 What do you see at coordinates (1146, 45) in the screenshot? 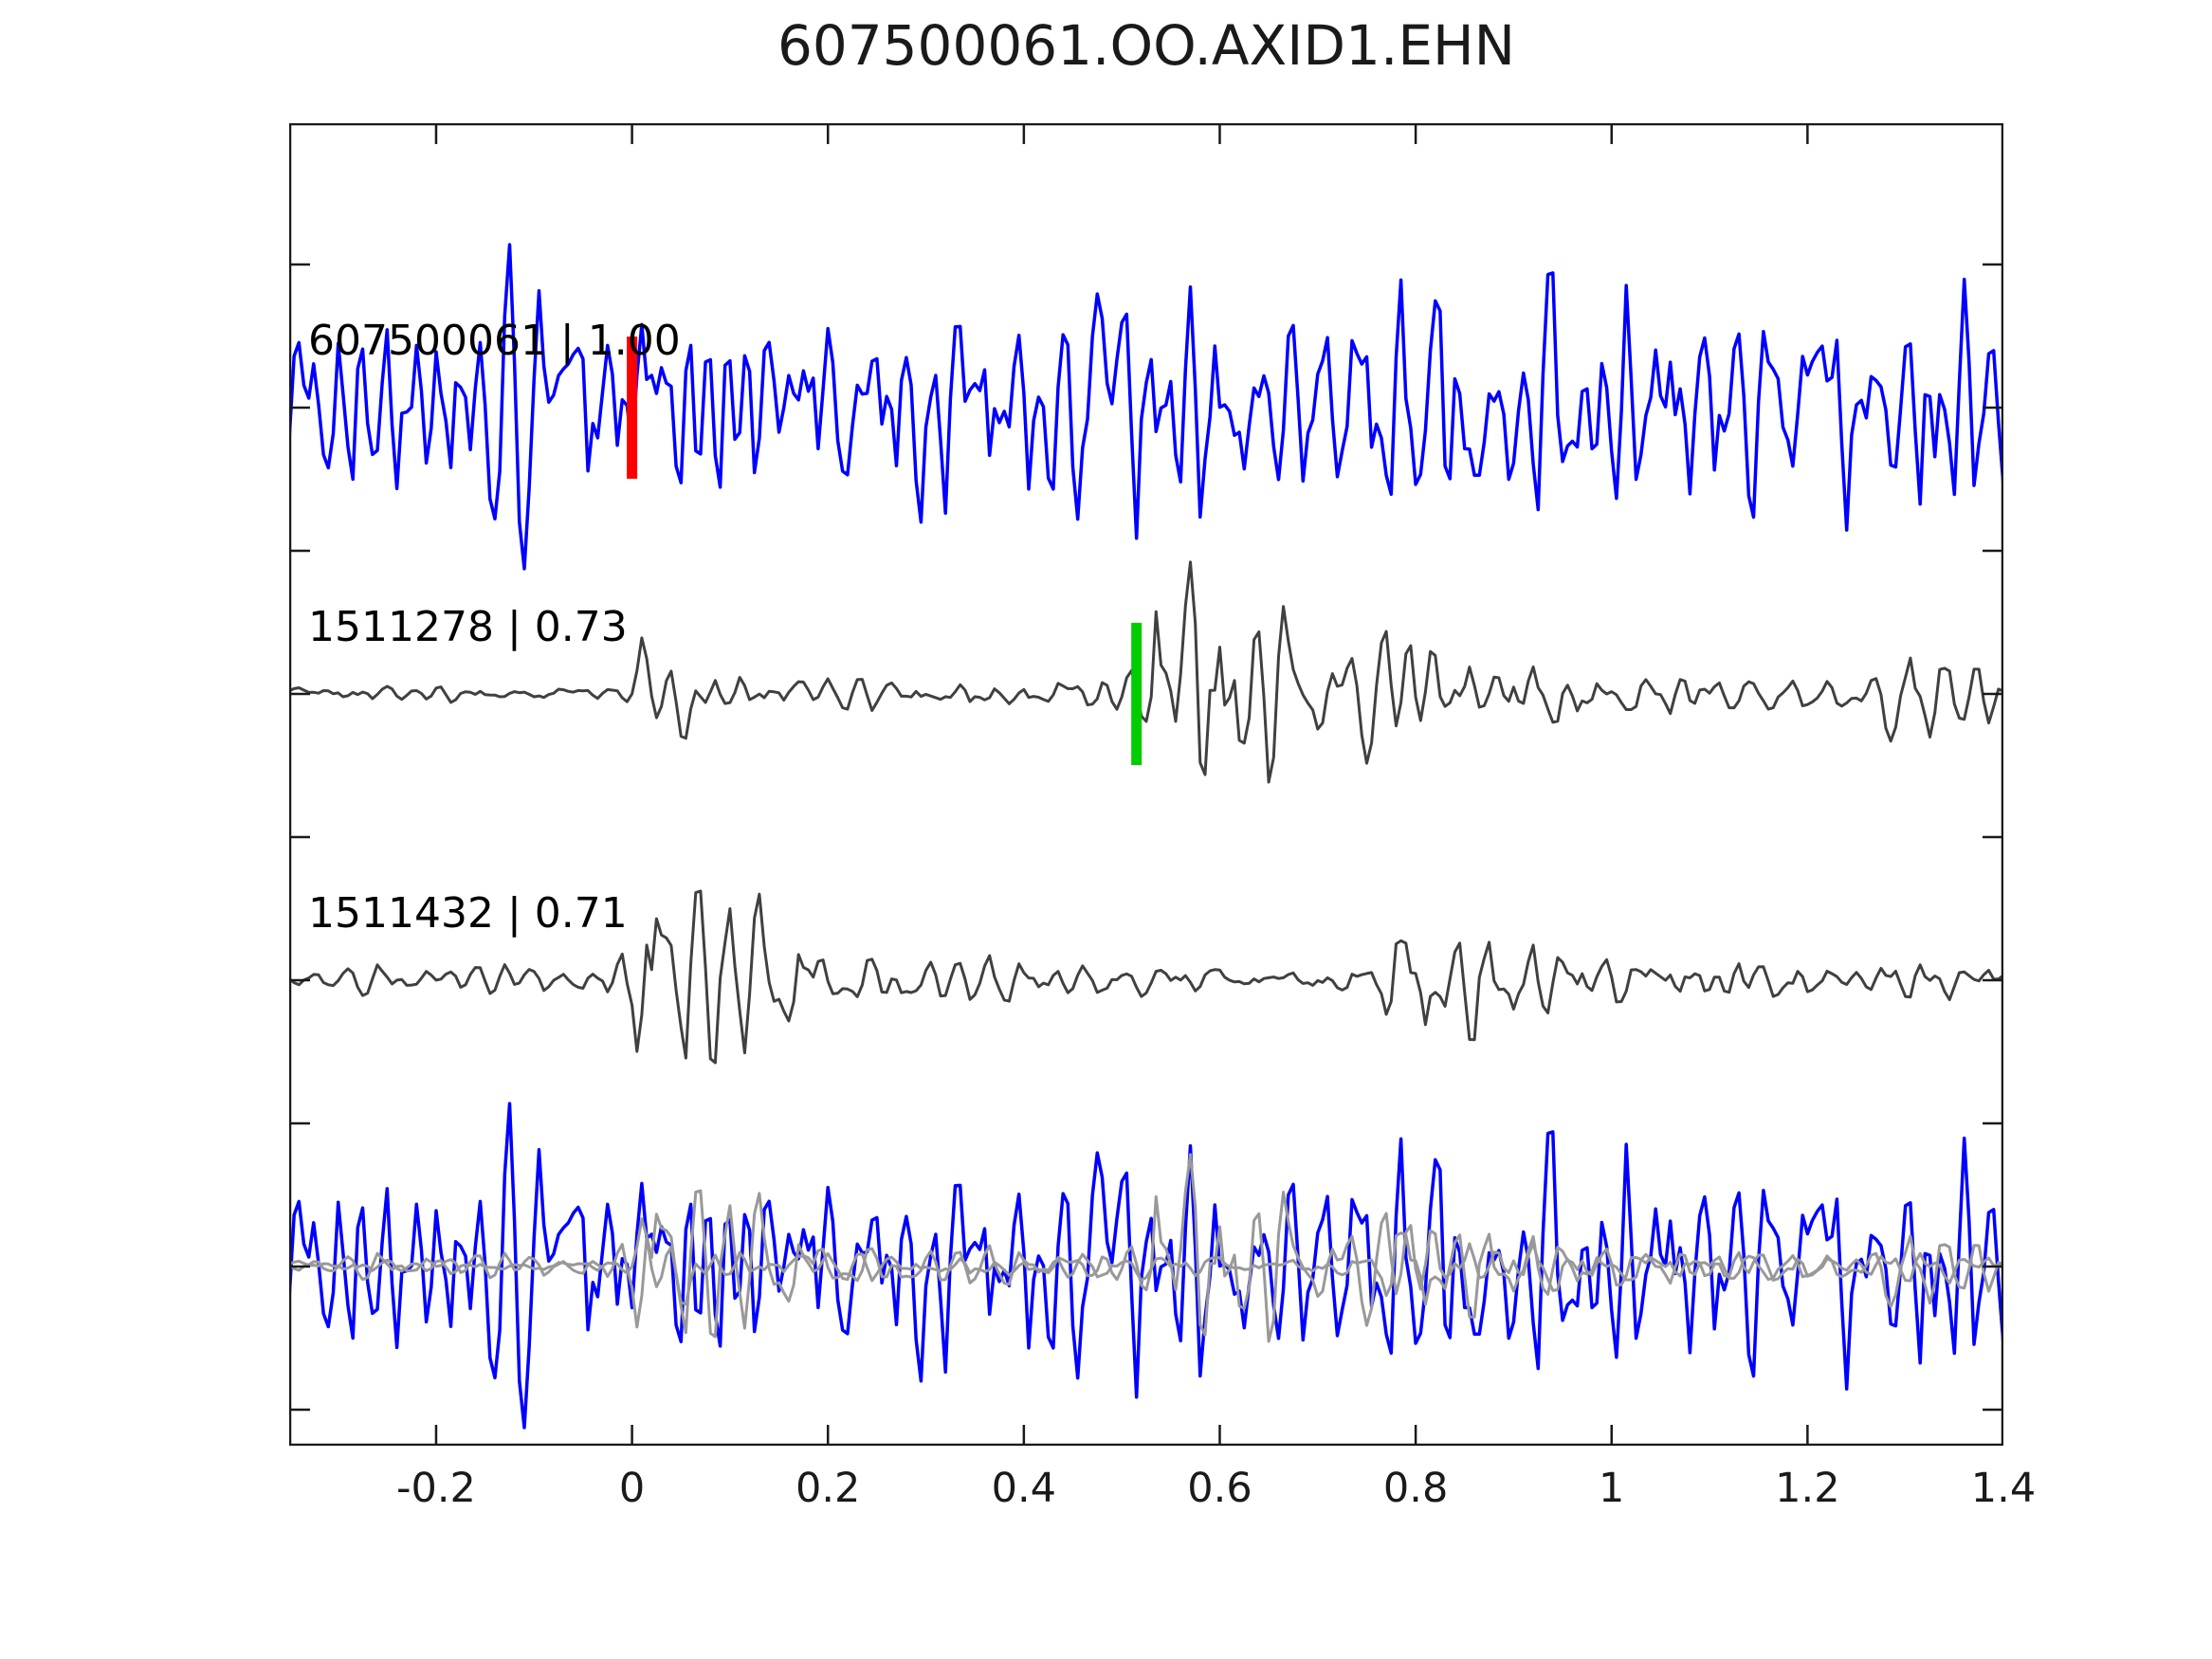
I see `chart-title: 607500061.OO.AXID1.EHN` at bounding box center [1146, 45].